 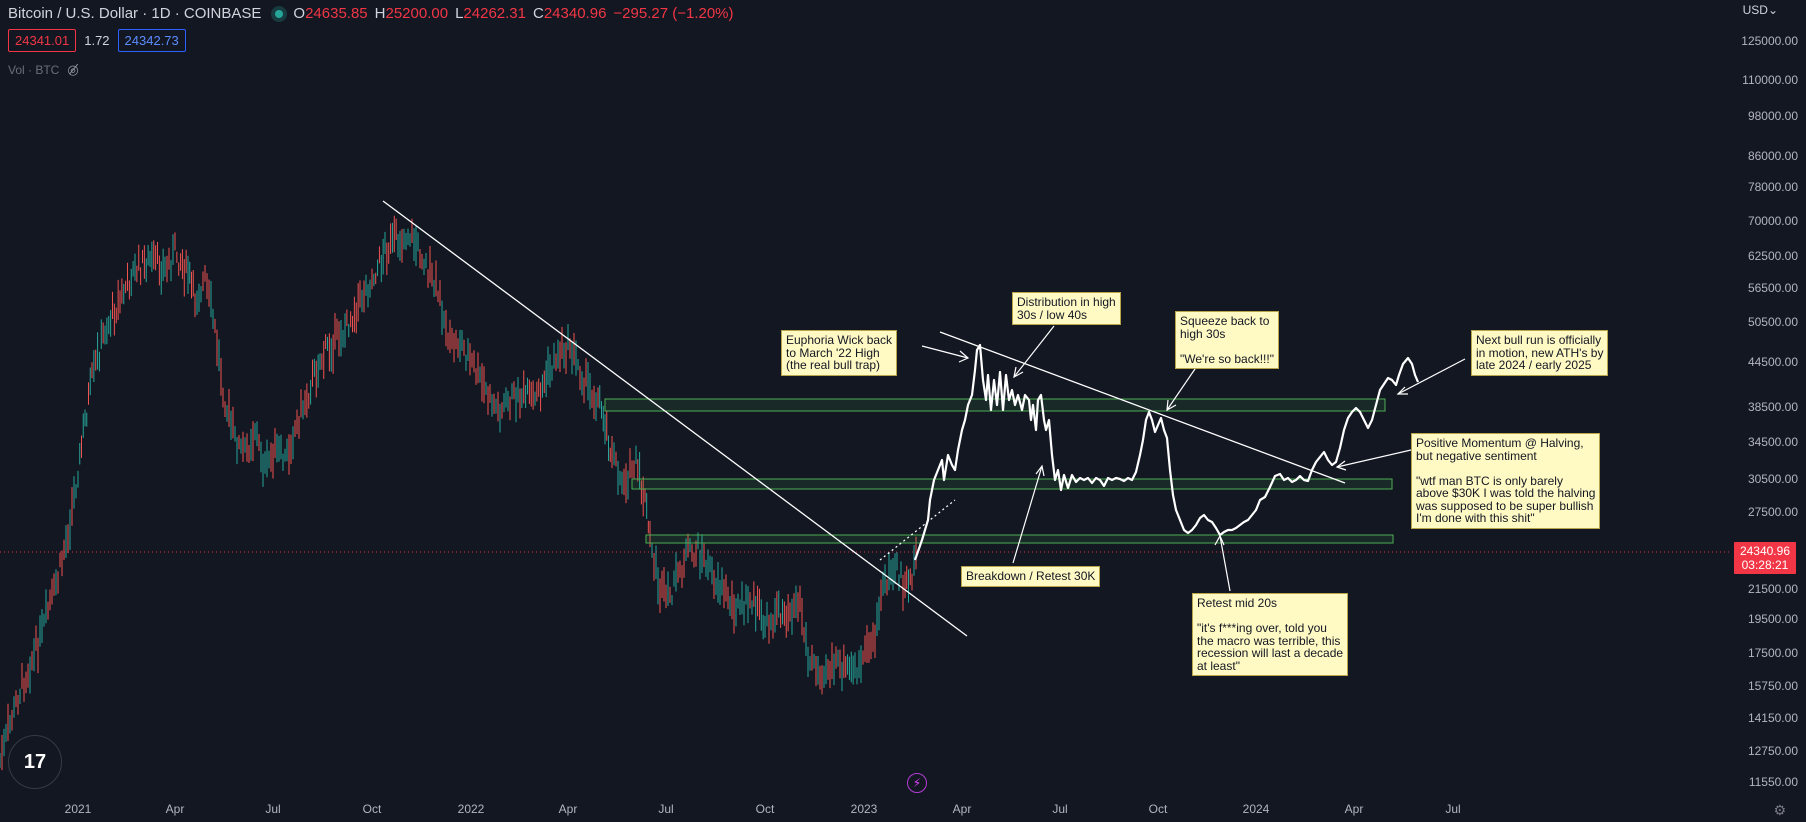 What do you see at coordinates (35, 762) in the screenshot?
I see `tradingview-logo-icon: 17` at bounding box center [35, 762].